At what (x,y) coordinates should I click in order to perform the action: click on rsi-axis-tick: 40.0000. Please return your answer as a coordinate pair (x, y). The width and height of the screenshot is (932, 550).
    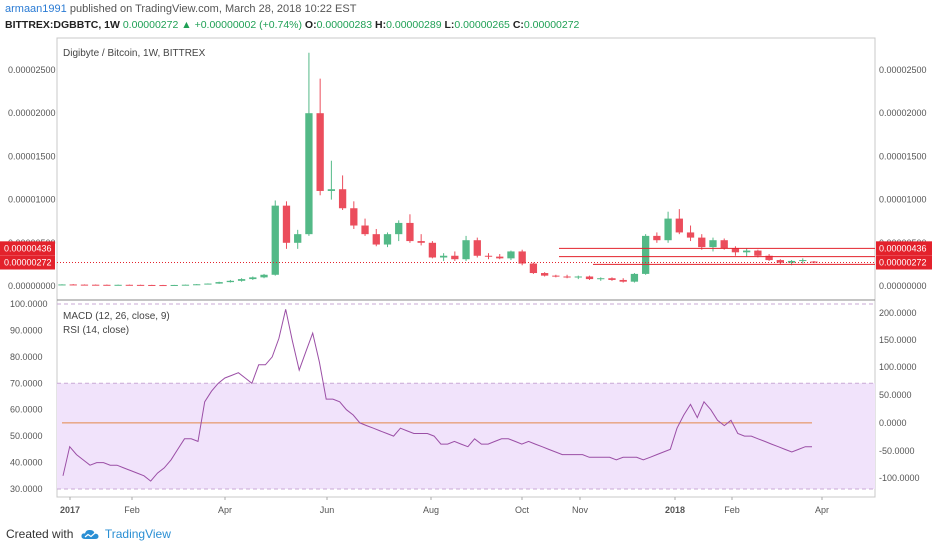
    Looking at the image, I should click on (26, 463).